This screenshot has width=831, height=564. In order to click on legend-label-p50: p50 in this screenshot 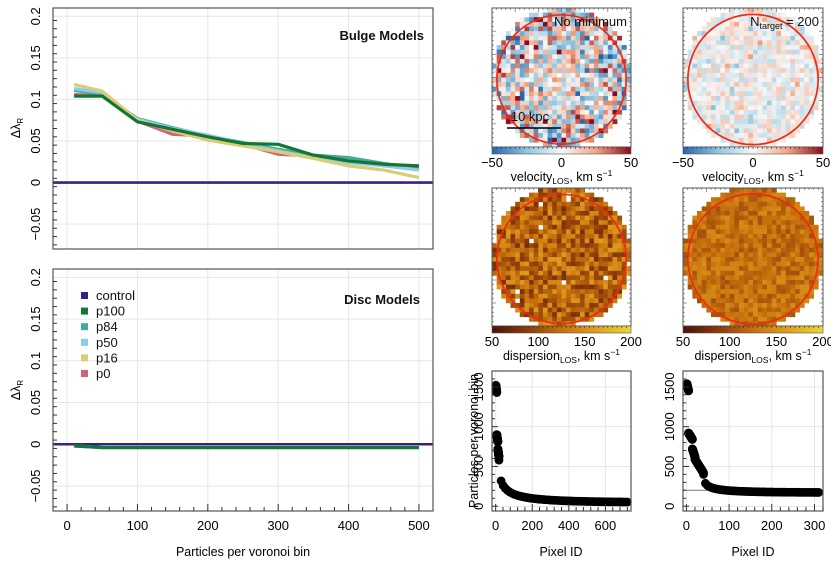, I will do `click(107, 342)`.